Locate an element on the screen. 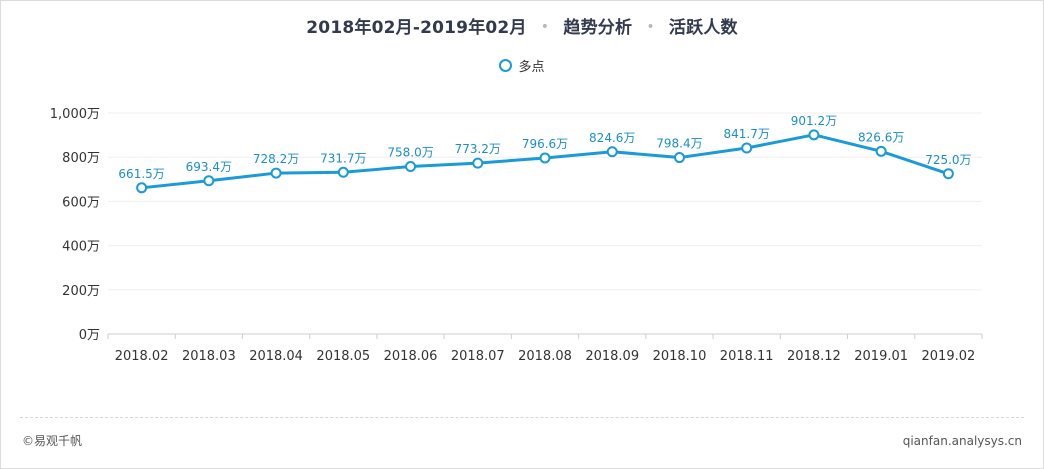 The width and height of the screenshot is (1044, 469). legend-label: 多点 is located at coordinates (531, 67).